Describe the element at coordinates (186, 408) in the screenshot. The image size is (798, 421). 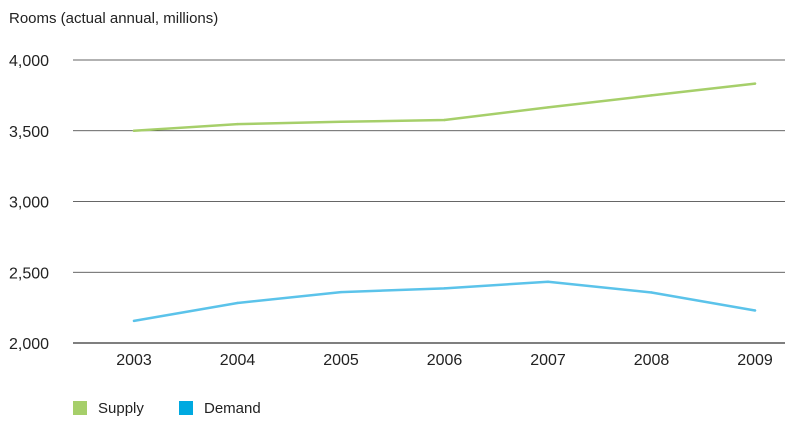
I see `legend-swatch-demand` at that location.